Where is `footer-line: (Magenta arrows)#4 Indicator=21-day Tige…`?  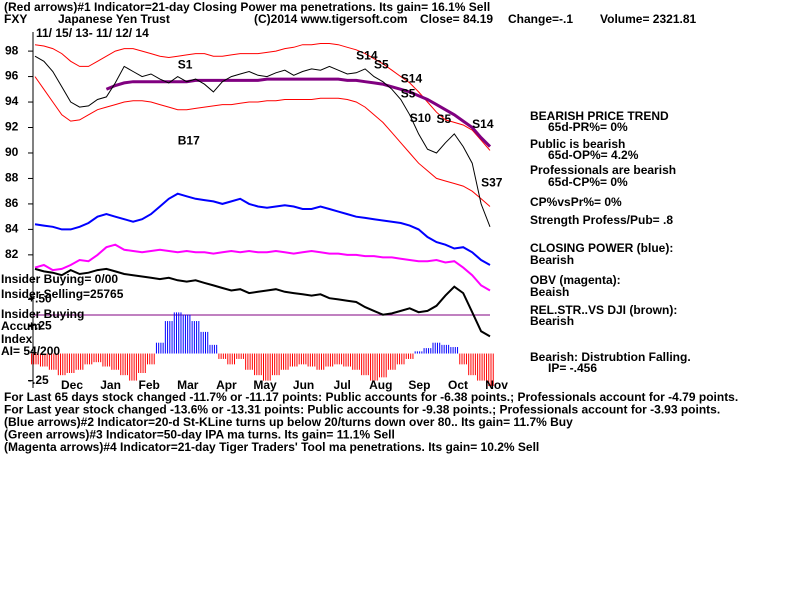 footer-line: (Magenta arrows)#4 Indicator=21-day Tige… is located at coordinates (271, 447).